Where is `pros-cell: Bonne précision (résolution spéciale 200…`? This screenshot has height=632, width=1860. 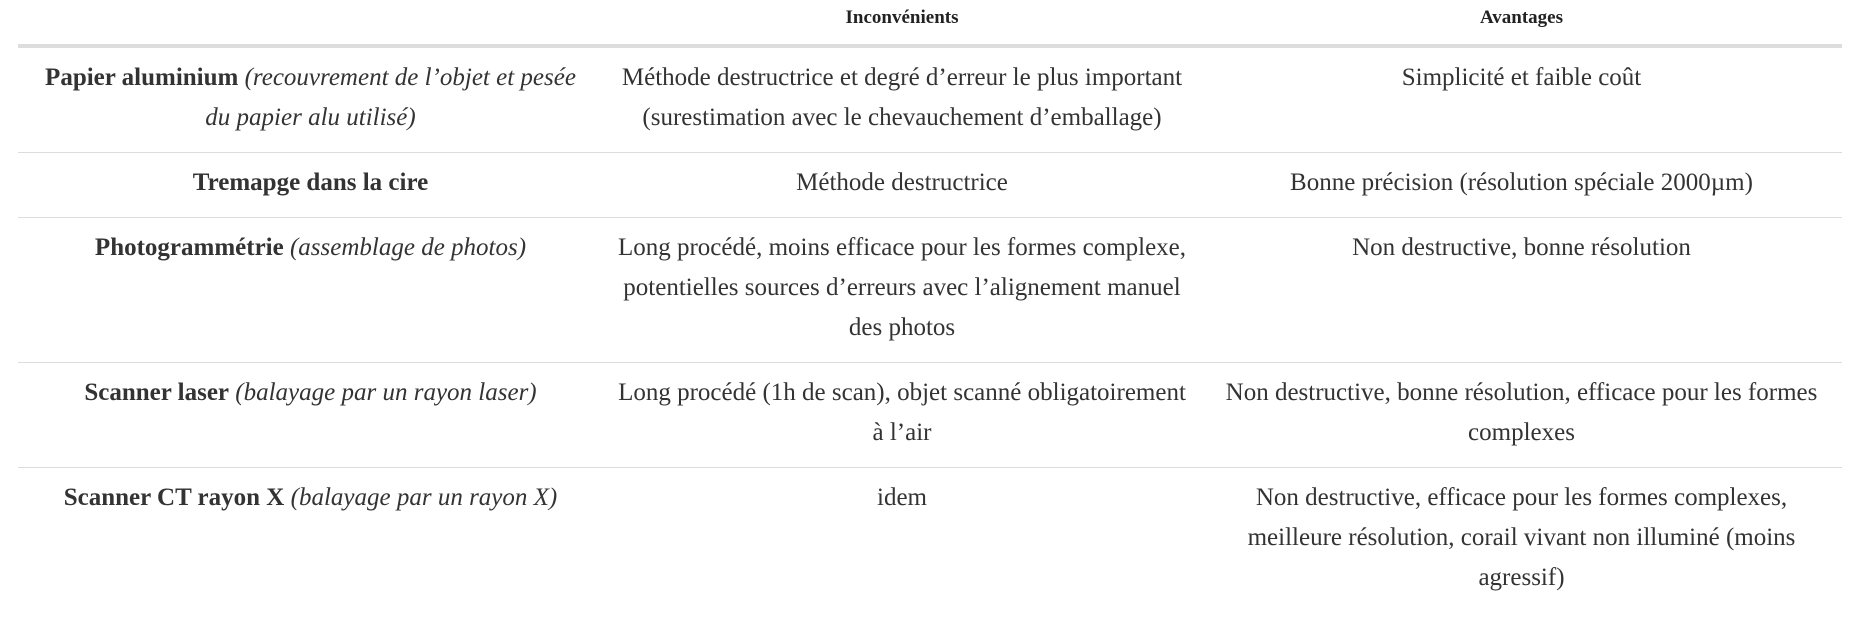 pros-cell: Bonne précision (résolution spéciale 200… is located at coordinates (1521, 182).